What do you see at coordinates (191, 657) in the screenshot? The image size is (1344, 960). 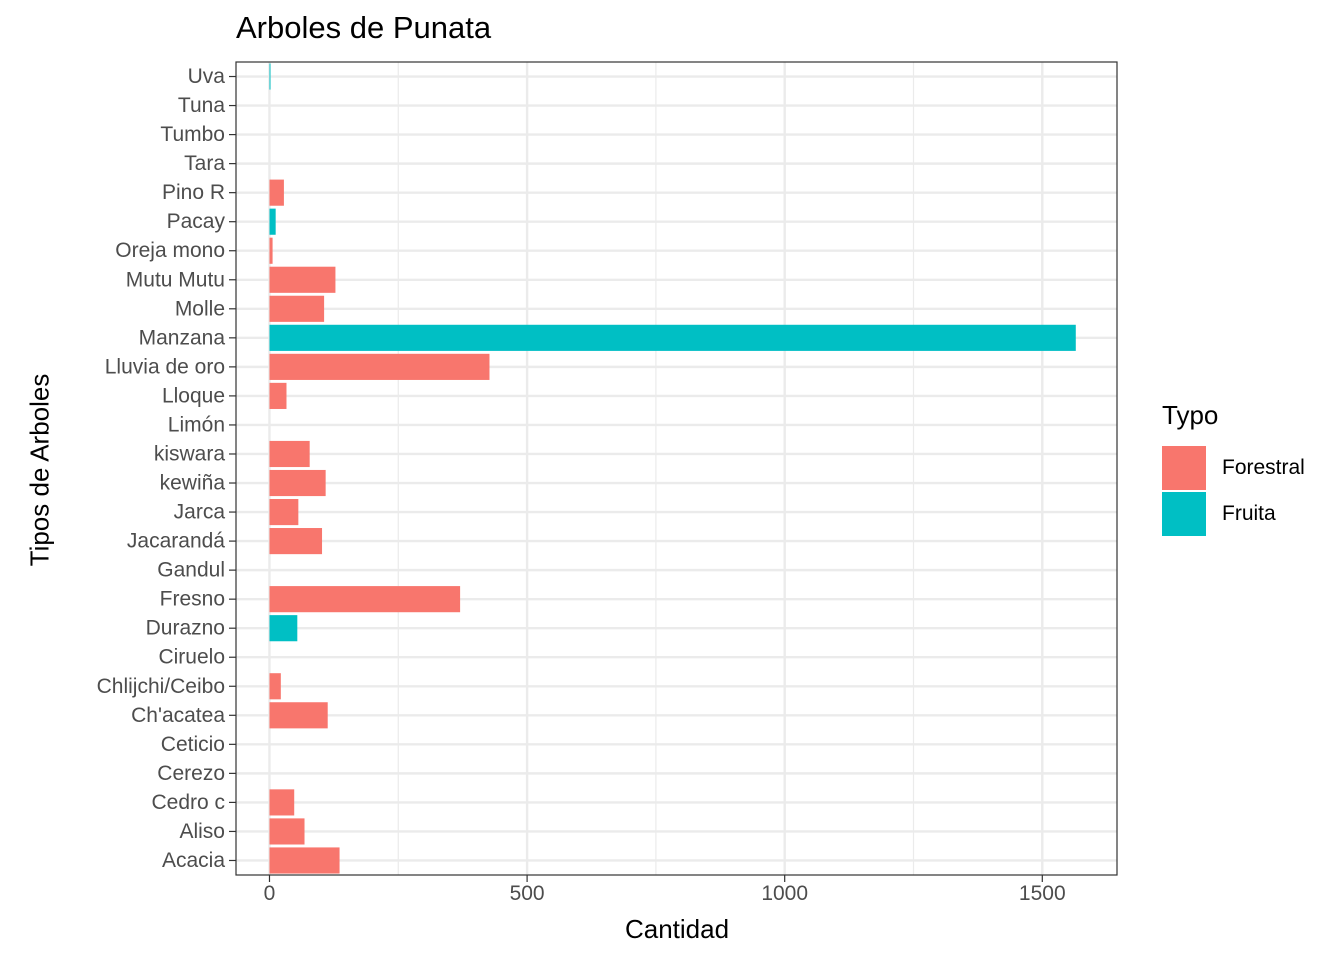 I see `y-tick-label: Ciruelo` at bounding box center [191, 657].